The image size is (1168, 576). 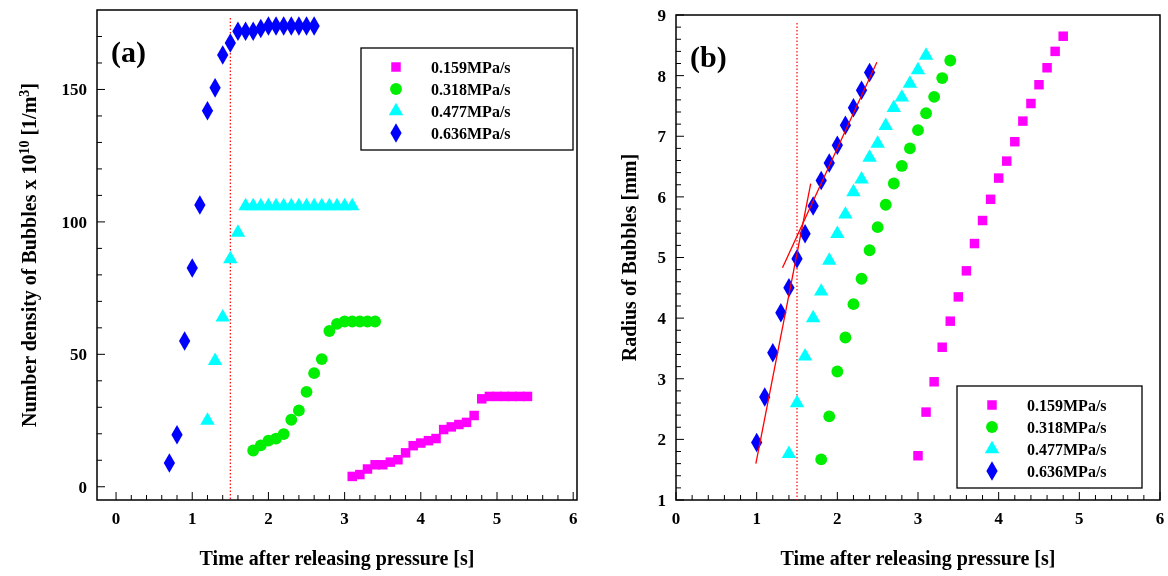 I want to click on y-tick-label: 100, so click(x=74, y=222).